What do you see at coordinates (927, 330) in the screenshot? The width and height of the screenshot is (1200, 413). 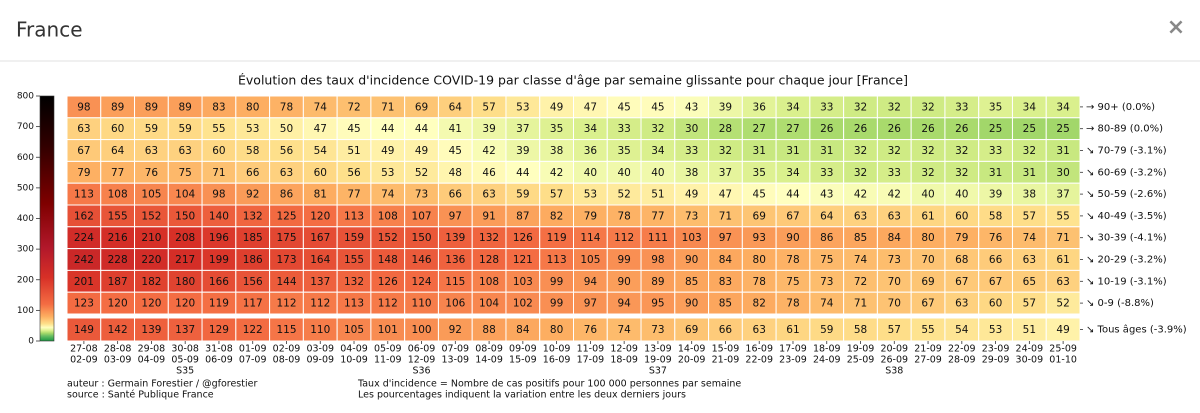 I see `cell-value: 55` at bounding box center [927, 330].